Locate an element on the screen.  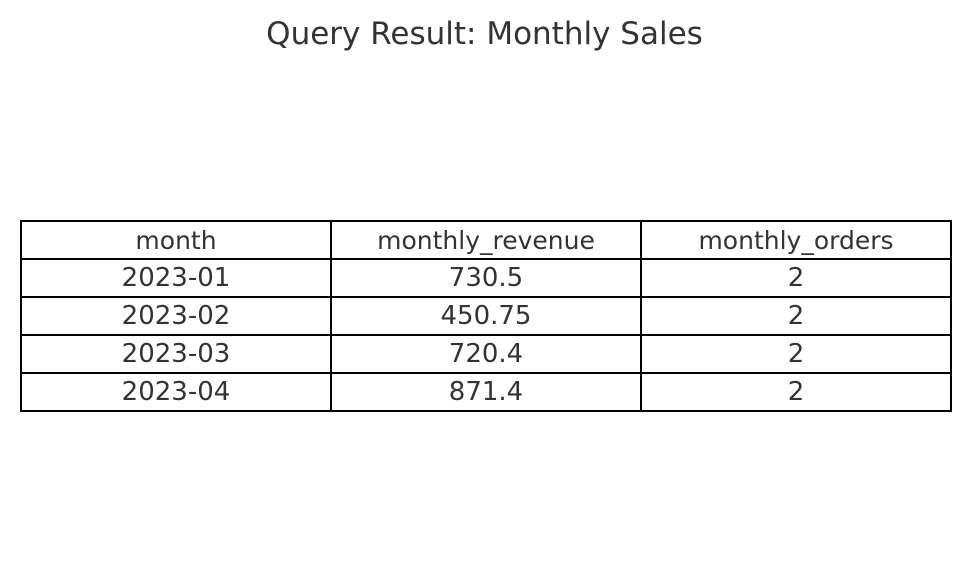
table-cell-monthly-revenue: 730.5 is located at coordinates (486, 278).